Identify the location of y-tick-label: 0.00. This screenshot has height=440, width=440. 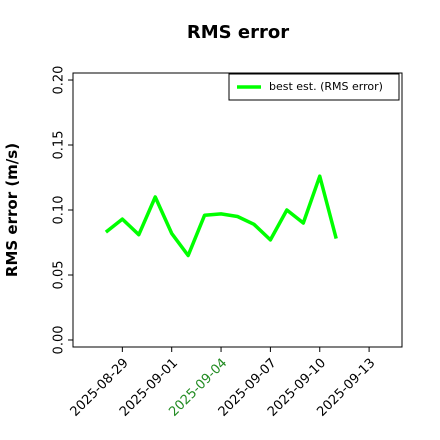
(59, 340).